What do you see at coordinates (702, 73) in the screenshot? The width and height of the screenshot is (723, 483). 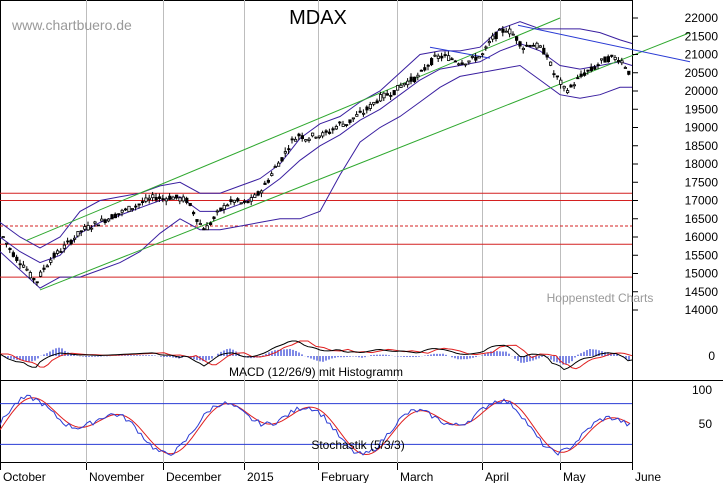 I see `y-tick-label: 20500` at bounding box center [702, 73].